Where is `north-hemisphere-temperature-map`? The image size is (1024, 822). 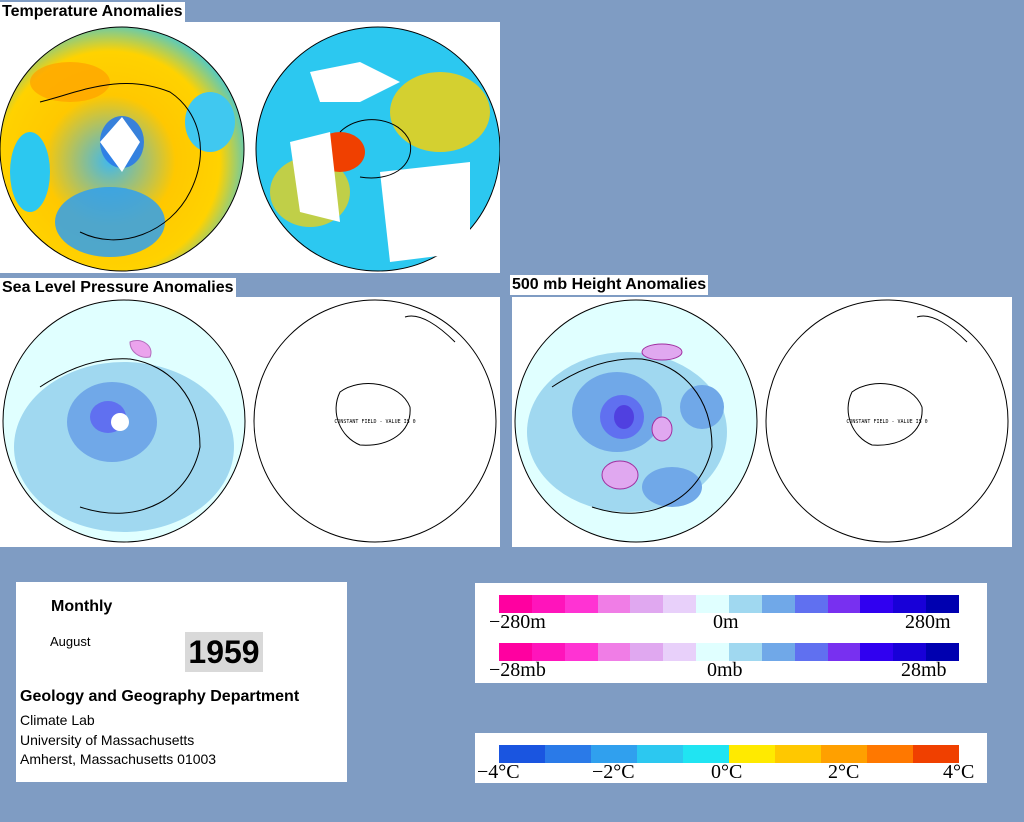 north-hemisphere-temperature-map is located at coordinates (122, 149).